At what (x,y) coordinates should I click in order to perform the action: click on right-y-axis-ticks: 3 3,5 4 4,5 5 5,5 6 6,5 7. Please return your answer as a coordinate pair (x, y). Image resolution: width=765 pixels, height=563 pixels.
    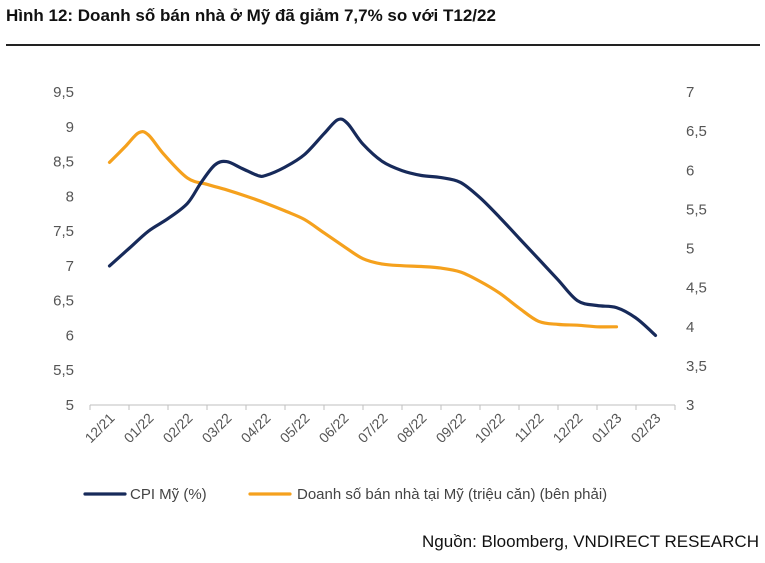
    Looking at the image, I should click on (696, 249).